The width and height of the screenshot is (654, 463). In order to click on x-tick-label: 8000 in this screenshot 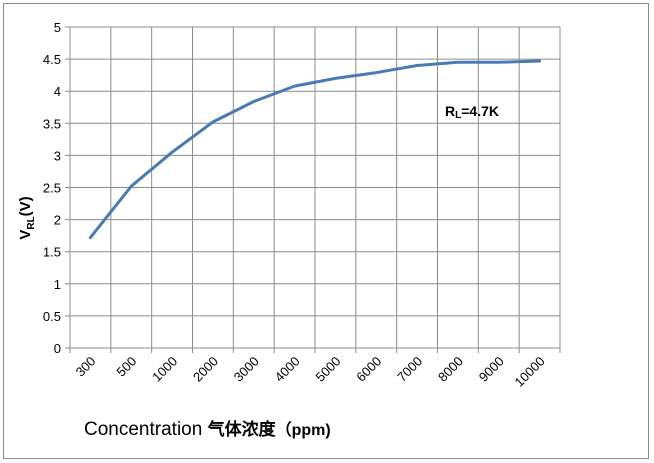, I will do `click(450, 369)`.